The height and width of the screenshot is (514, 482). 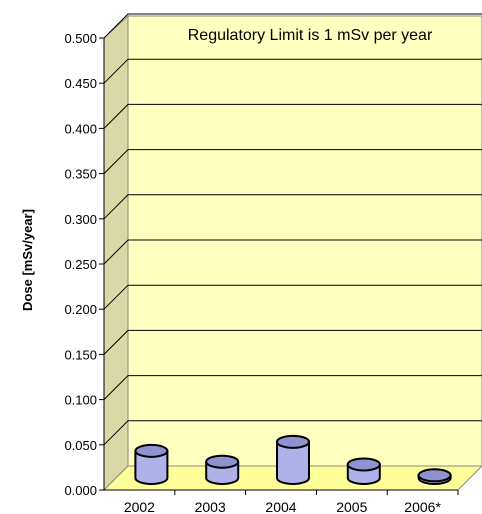 I want to click on bars, so click(x=293, y=459).